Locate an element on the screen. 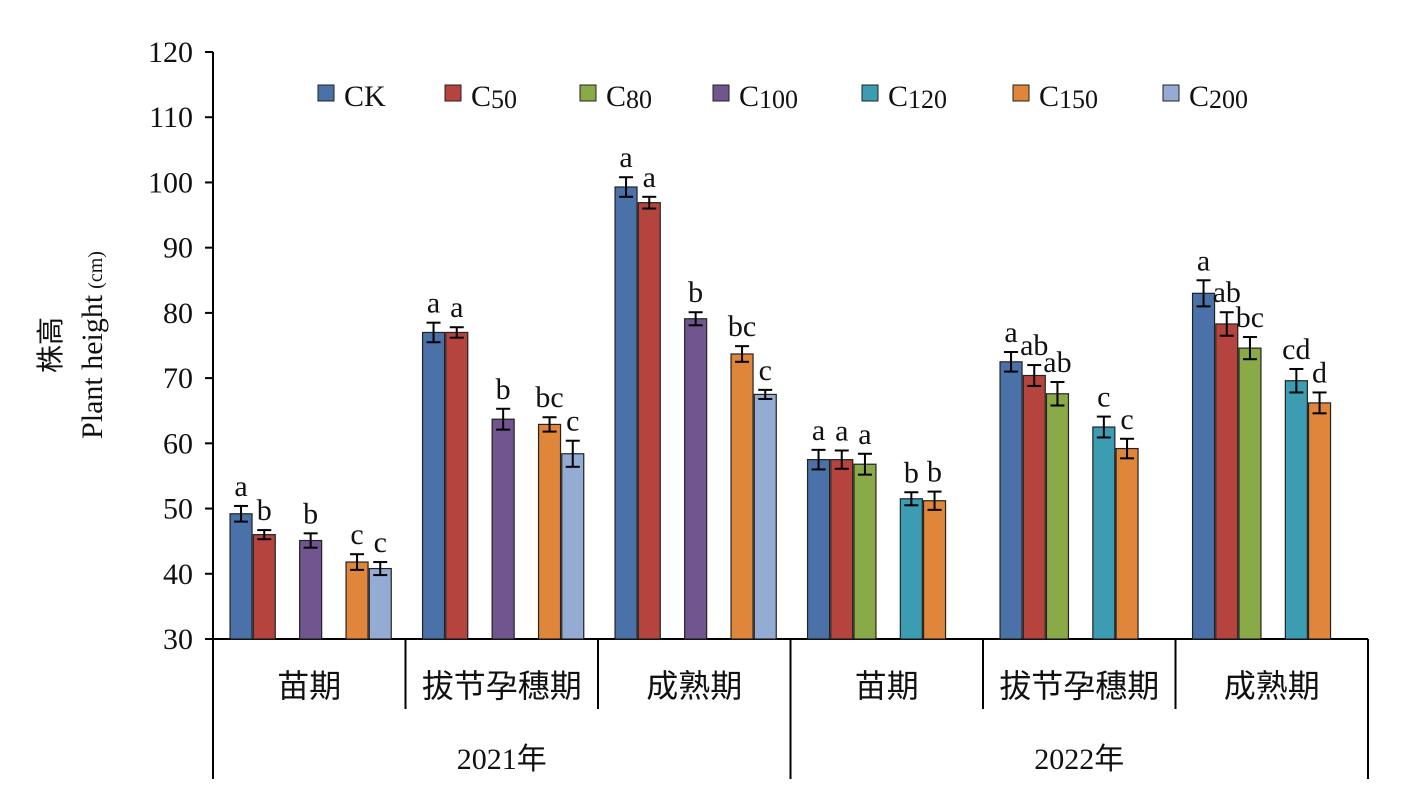 The width and height of the screenshot is (1417, 809). legend-swatch-C120 is located at coordinates (870, 93).